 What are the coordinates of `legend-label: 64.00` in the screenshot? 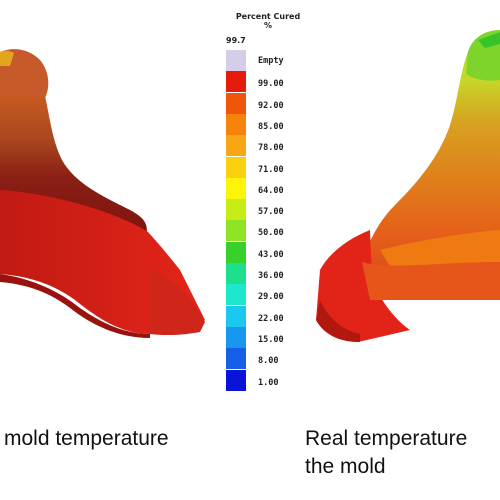 It's located at (271, 190).